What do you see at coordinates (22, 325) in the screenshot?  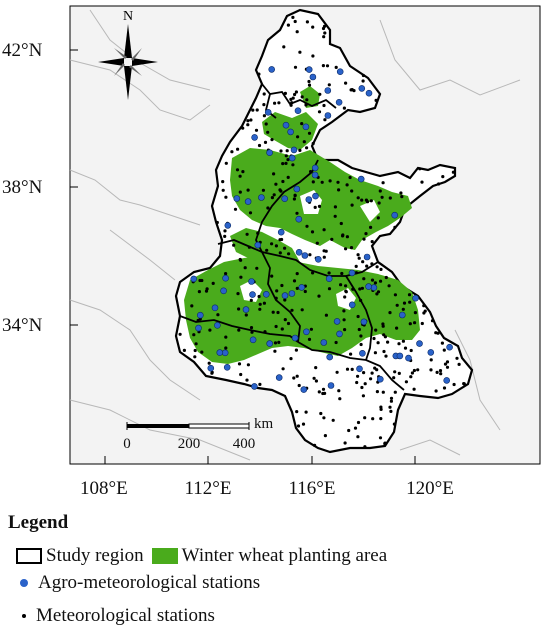 I see `lat-label-34: 34°N` at bounding box center [22, 325].